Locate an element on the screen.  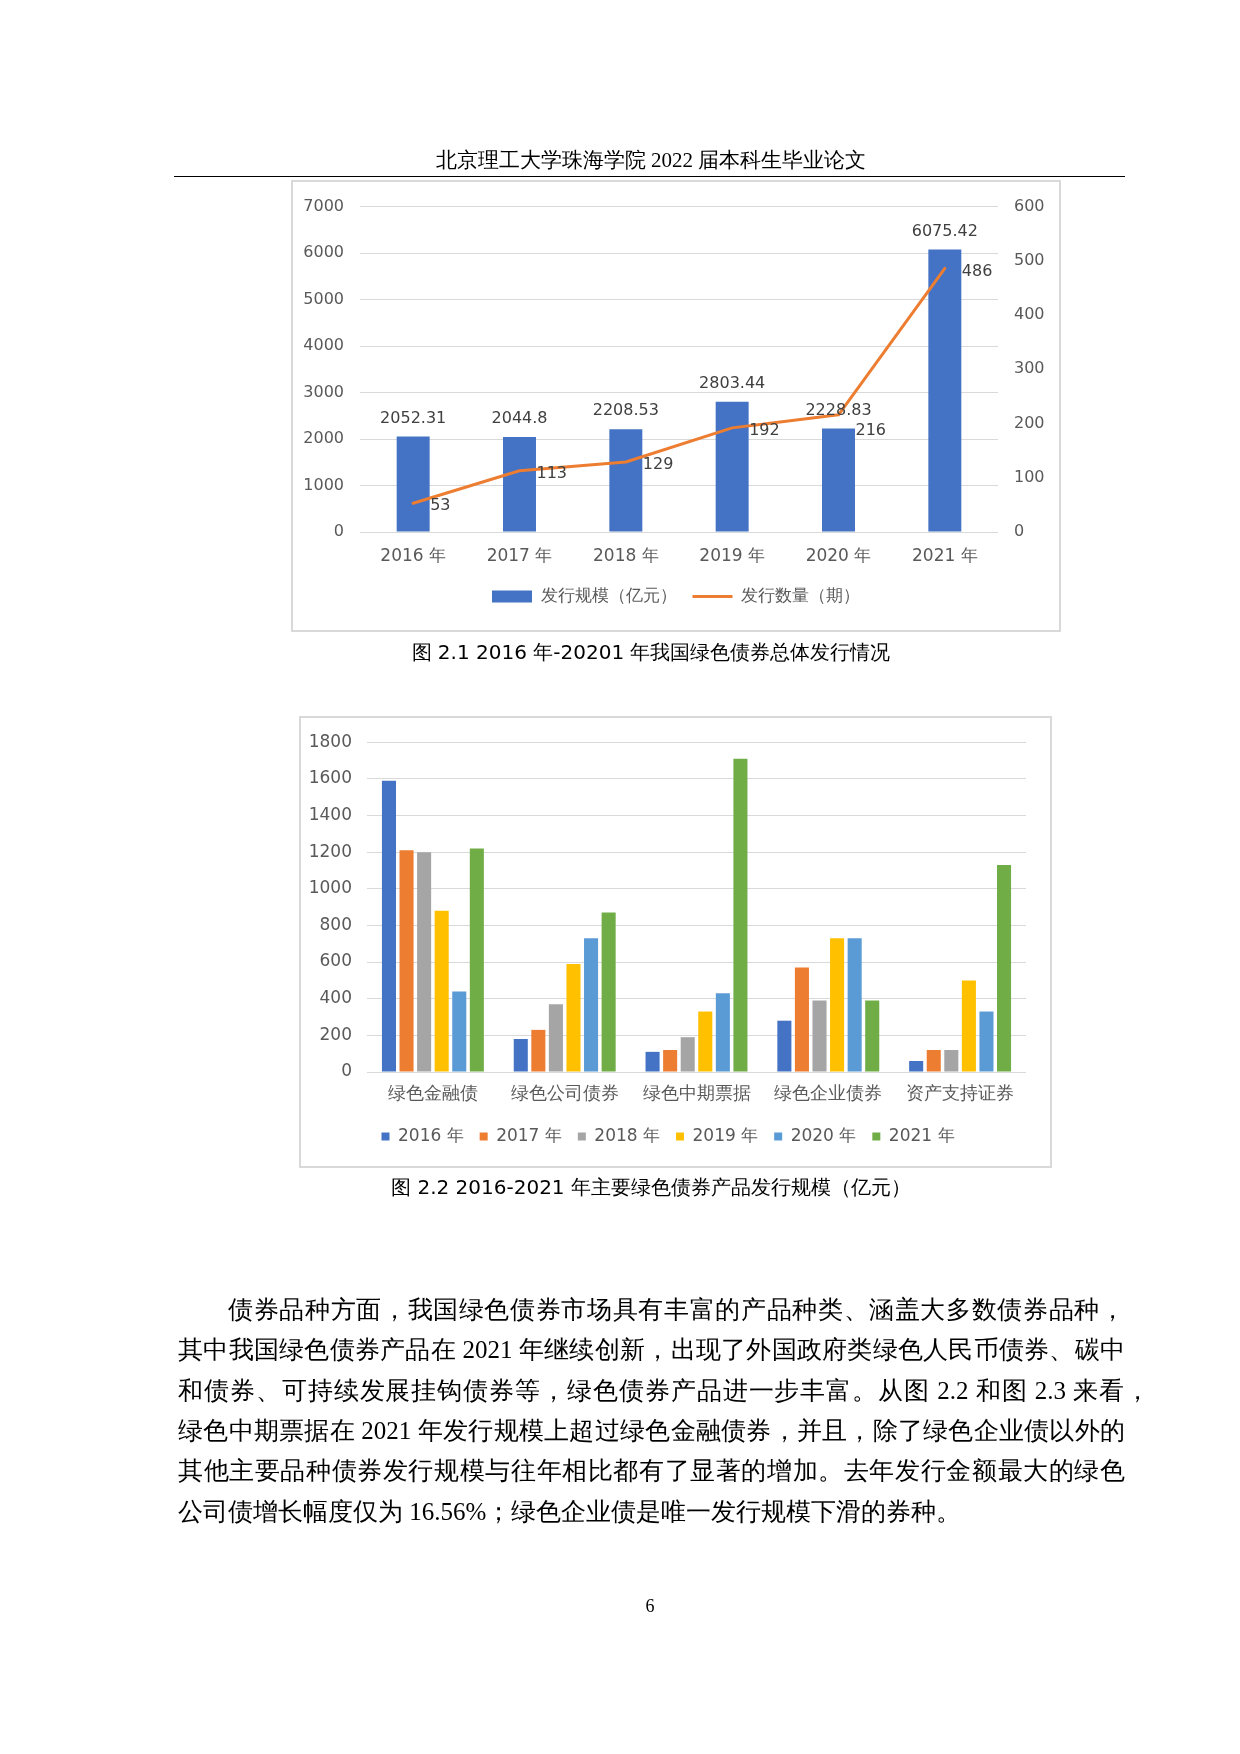
x-tick-label: 2018 年 is located at coordinates (626, 554).